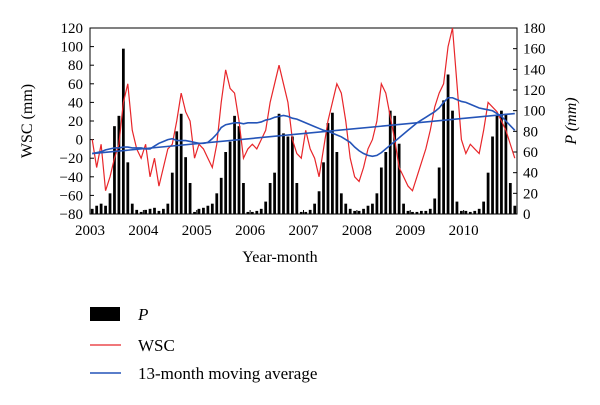  What do you see at coordinates (72, 29) in the screenshot?
I see `y-left-tick-label: 120` at bounding box center [72, 29].